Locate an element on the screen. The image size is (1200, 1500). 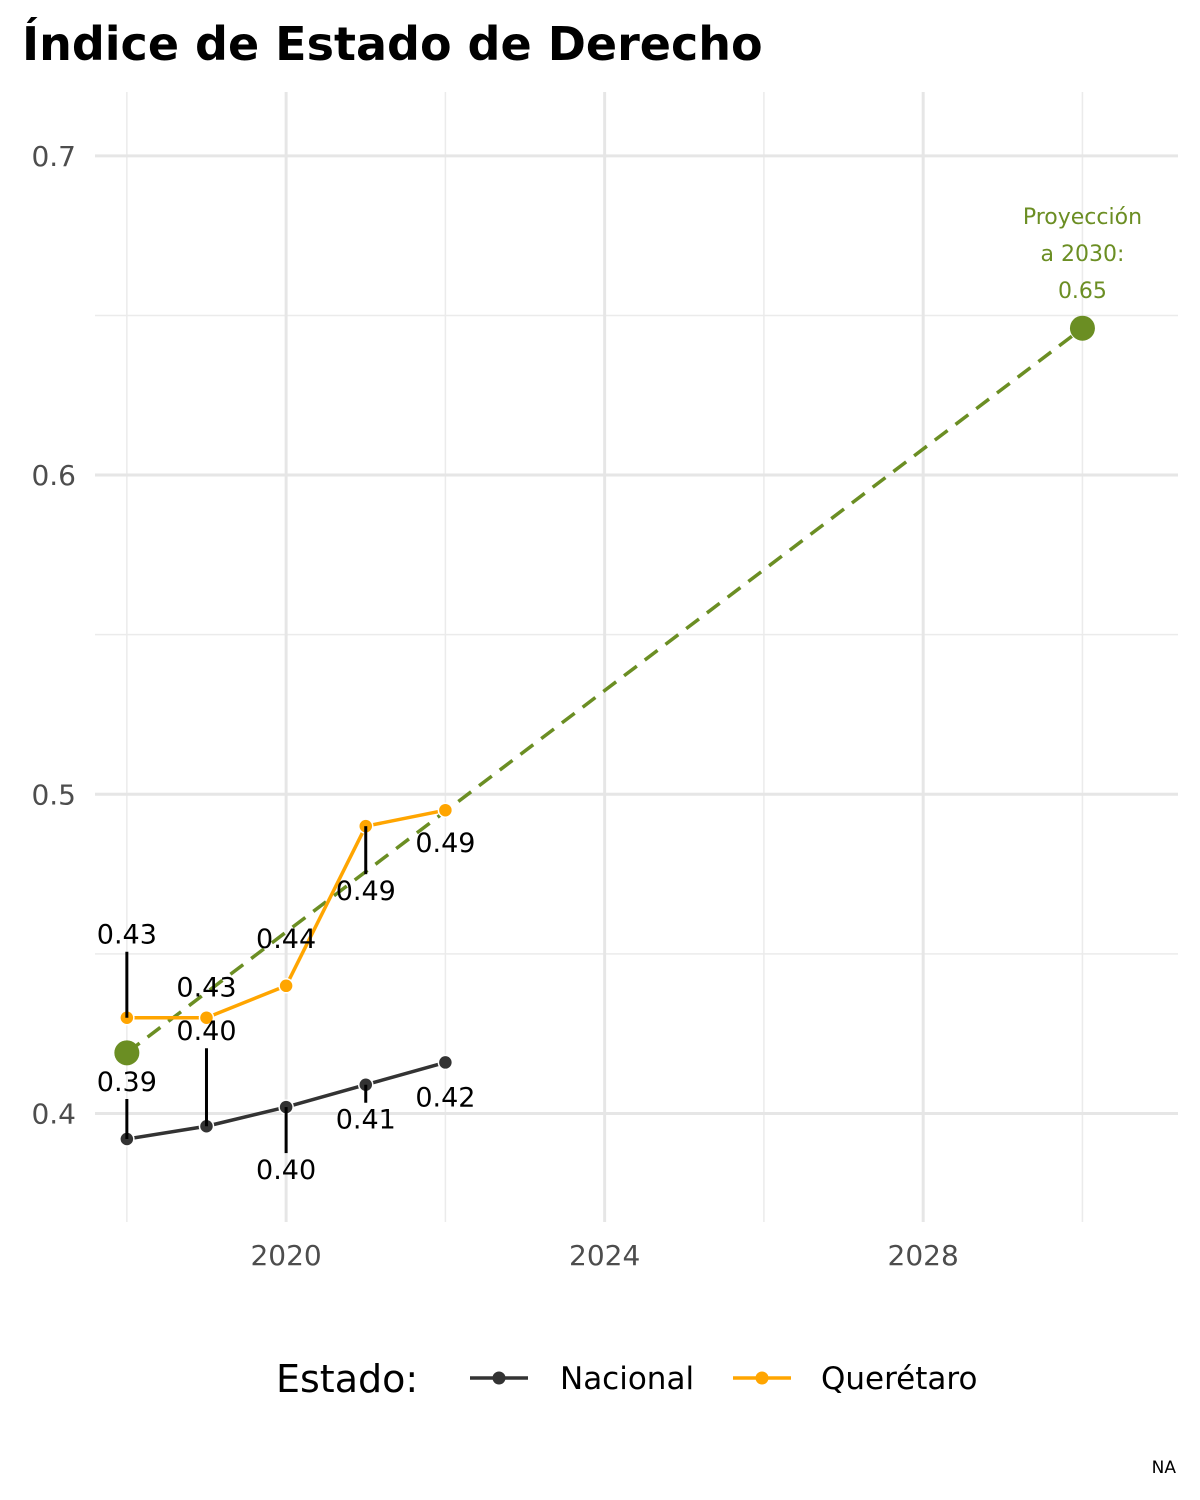
y-axis: 0.4 0.5 0.6 0.7 is located at coordinates (53, 635).